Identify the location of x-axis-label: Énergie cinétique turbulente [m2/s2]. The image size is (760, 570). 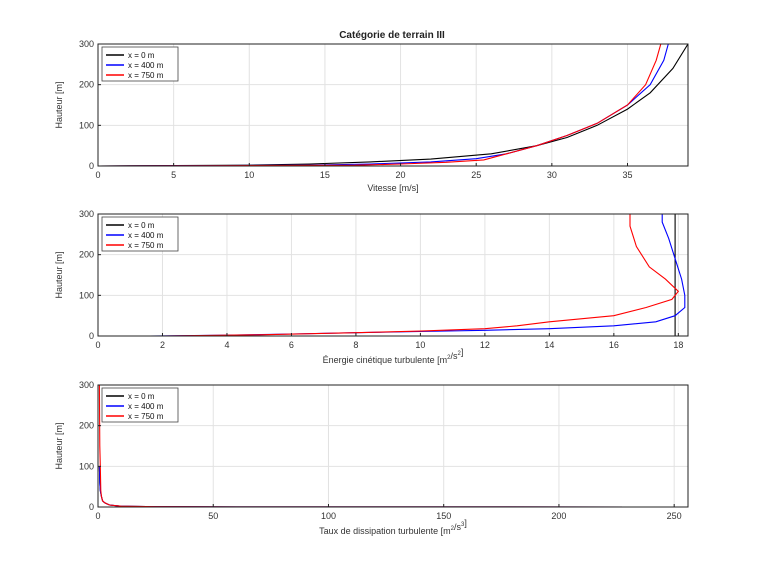
(393, 356).